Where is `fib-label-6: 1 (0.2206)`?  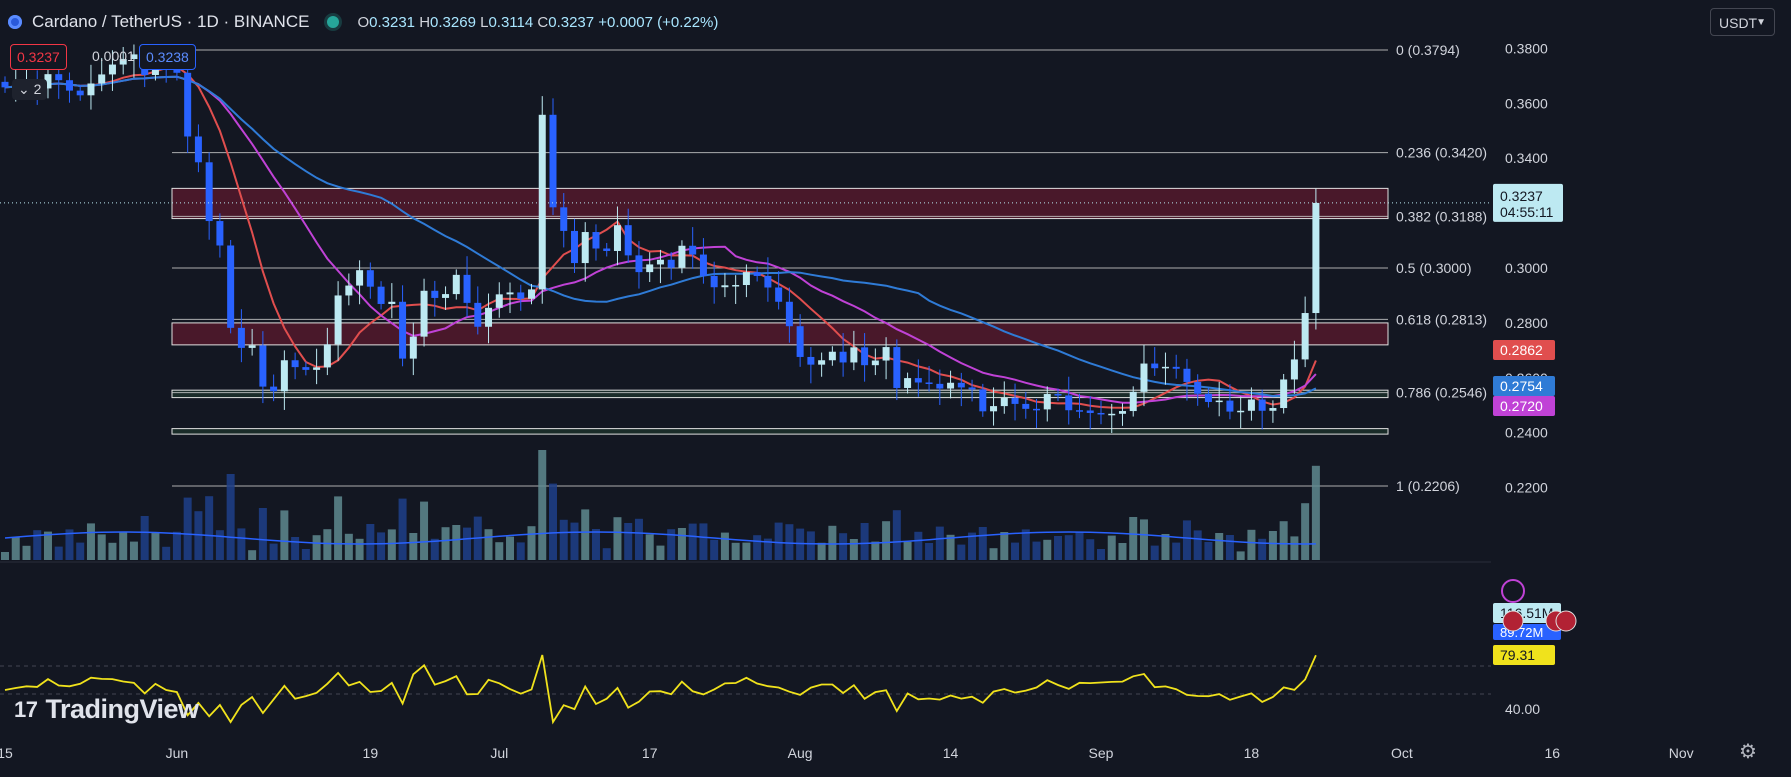
fib-label-6: 1 (0.2206) is located at coordinates (1428, 486).